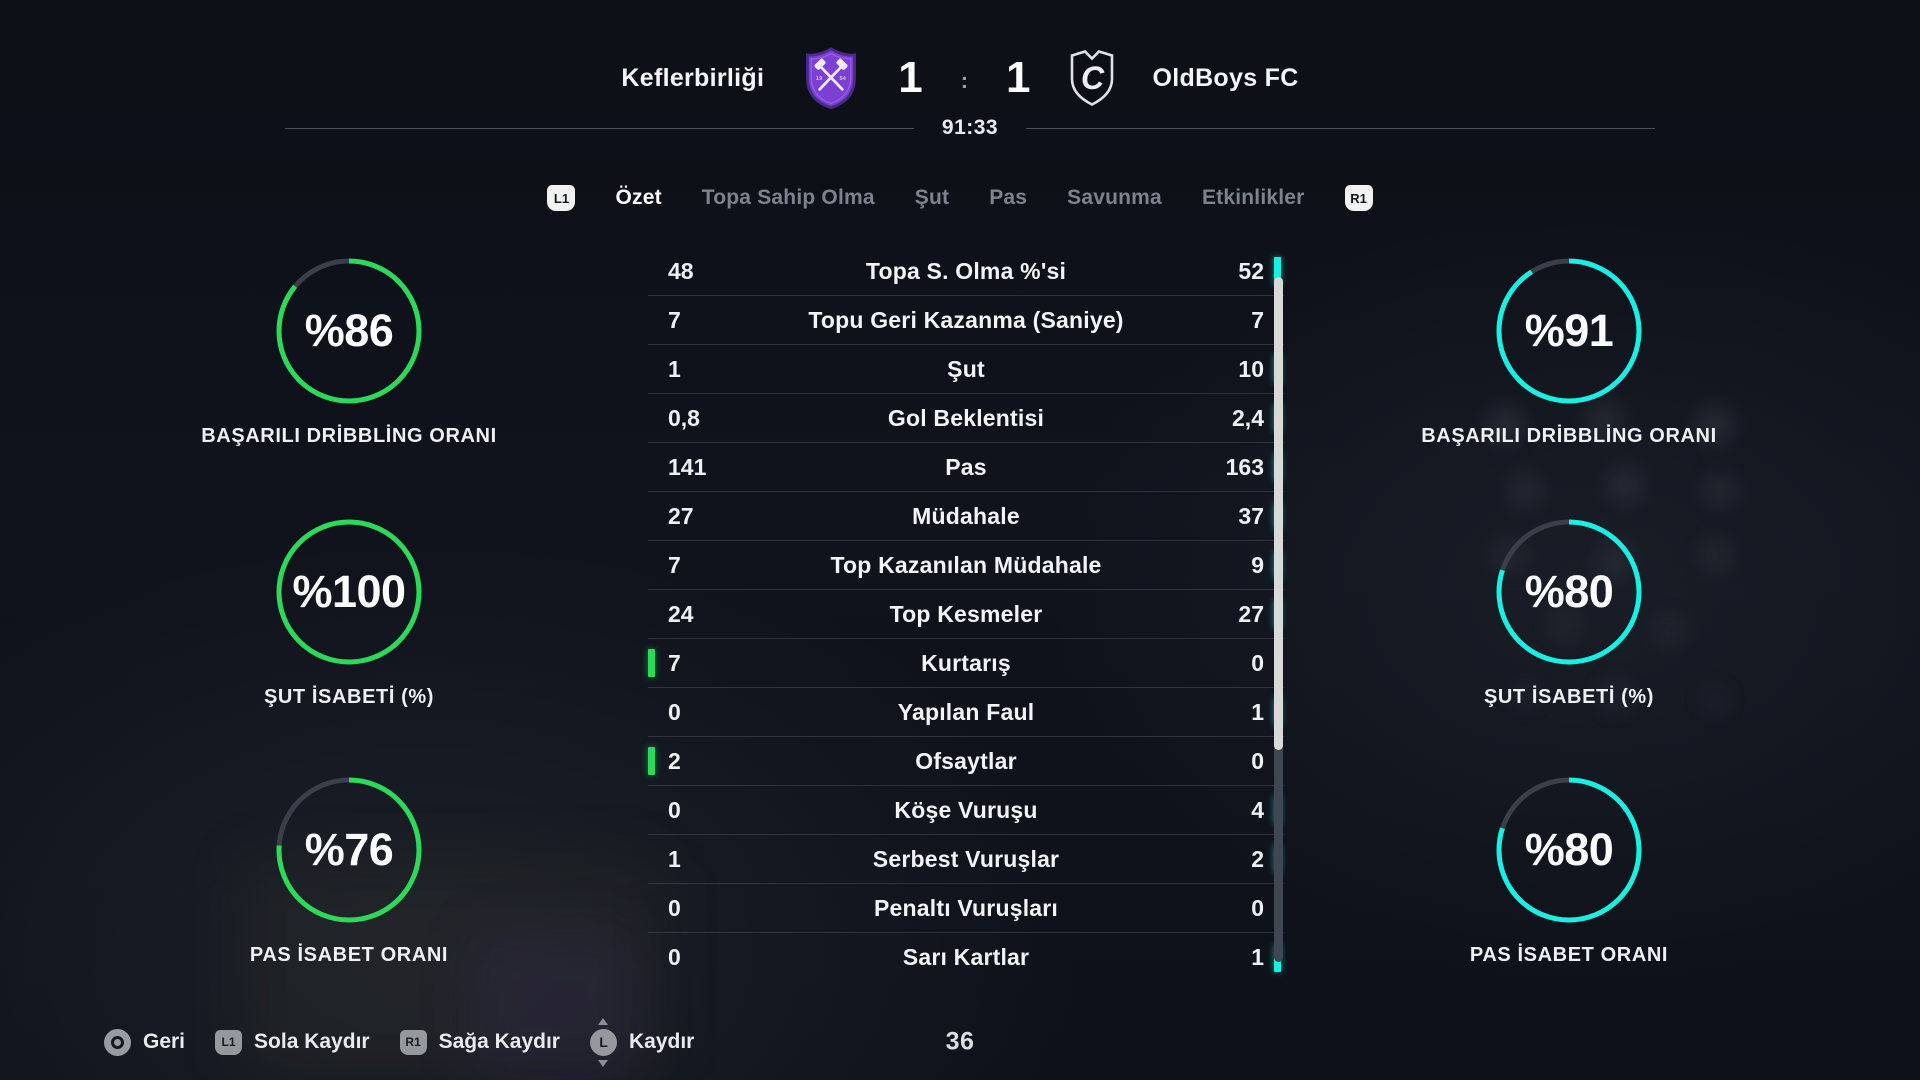 This screenshot has width=1920, height=1080. I want to click on tab-pas: Pas, so click(1008, 197).